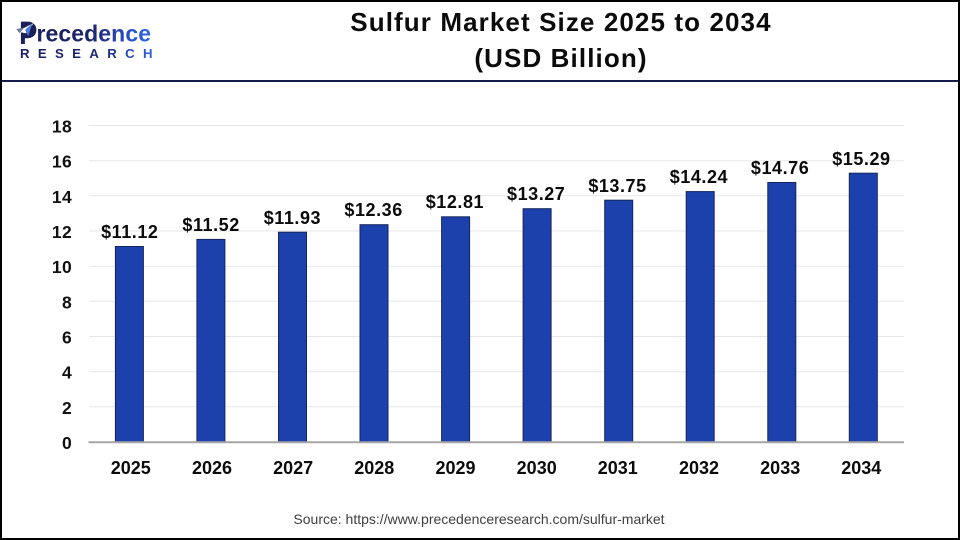 The width and height of the screenshot is (960, 540). Describe the element at coordinates (861, 468) in the screenshot. I see `svg-text: 2034` at that location.